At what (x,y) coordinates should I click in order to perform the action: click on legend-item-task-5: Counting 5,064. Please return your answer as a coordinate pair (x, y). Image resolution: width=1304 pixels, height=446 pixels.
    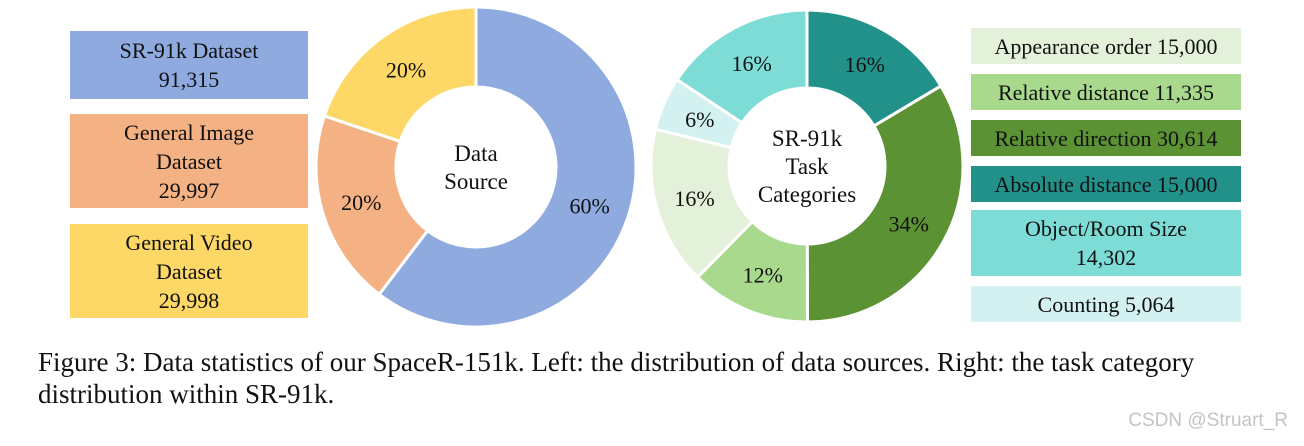
    Looking at the image, I should click on (1106, 304).